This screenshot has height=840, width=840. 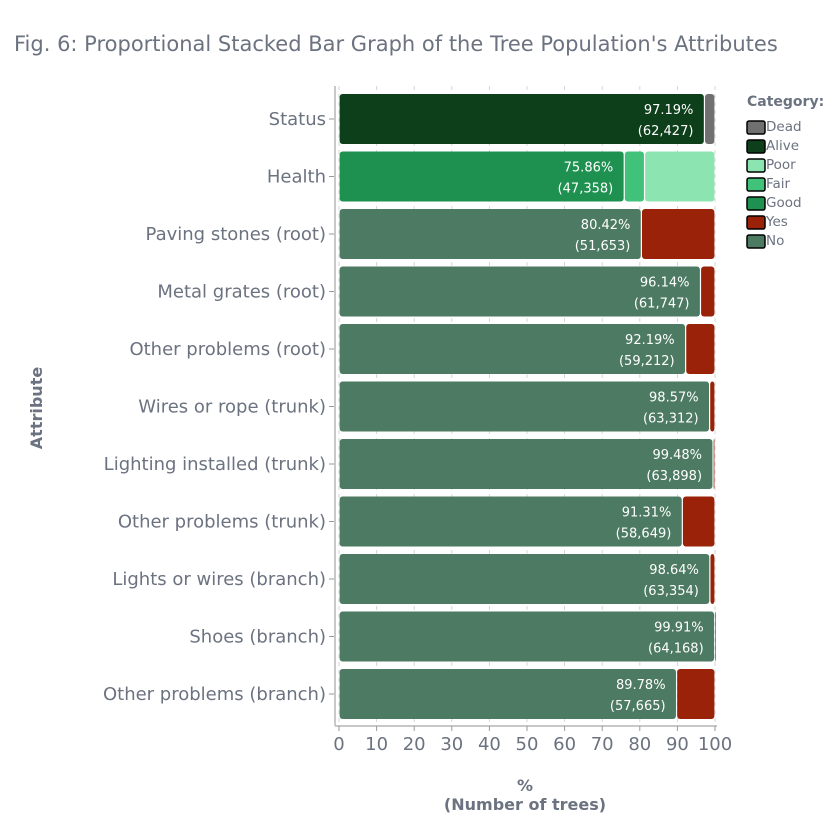 What do you see at coordinates (589, 168) in the screenshot?
I see `data-label-percent: 75.86%` at bounding box center [589, 168].